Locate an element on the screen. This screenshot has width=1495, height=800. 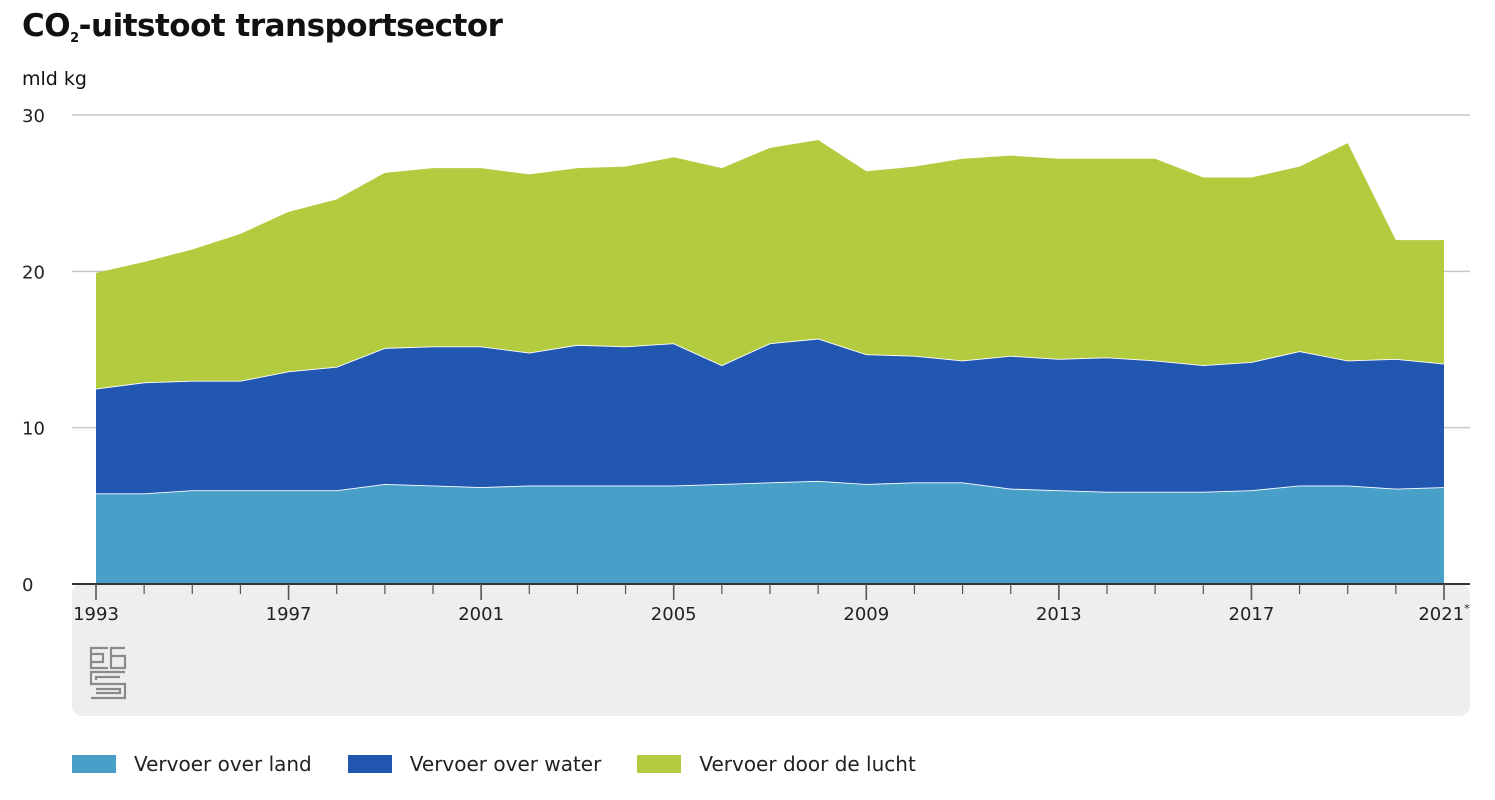
legend-label-land: Vervoer over land is located at coordinates (223, 764).